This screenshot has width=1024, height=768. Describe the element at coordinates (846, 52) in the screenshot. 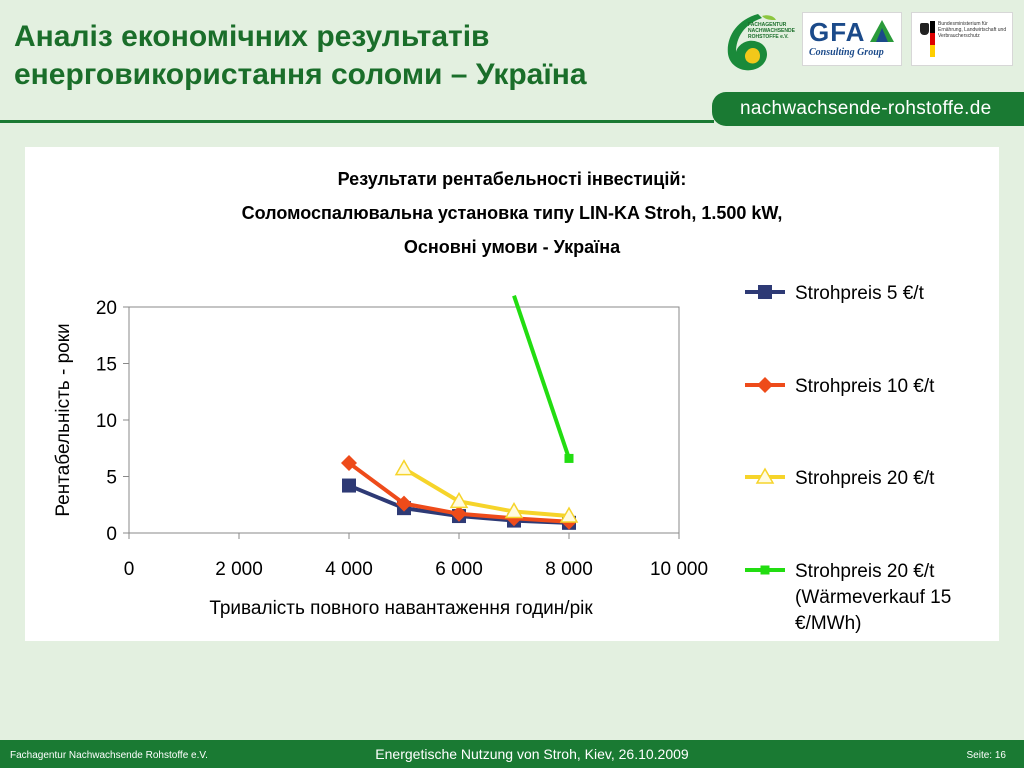

I see `gfa-logo-subtitle: Consulting Group` at that location.